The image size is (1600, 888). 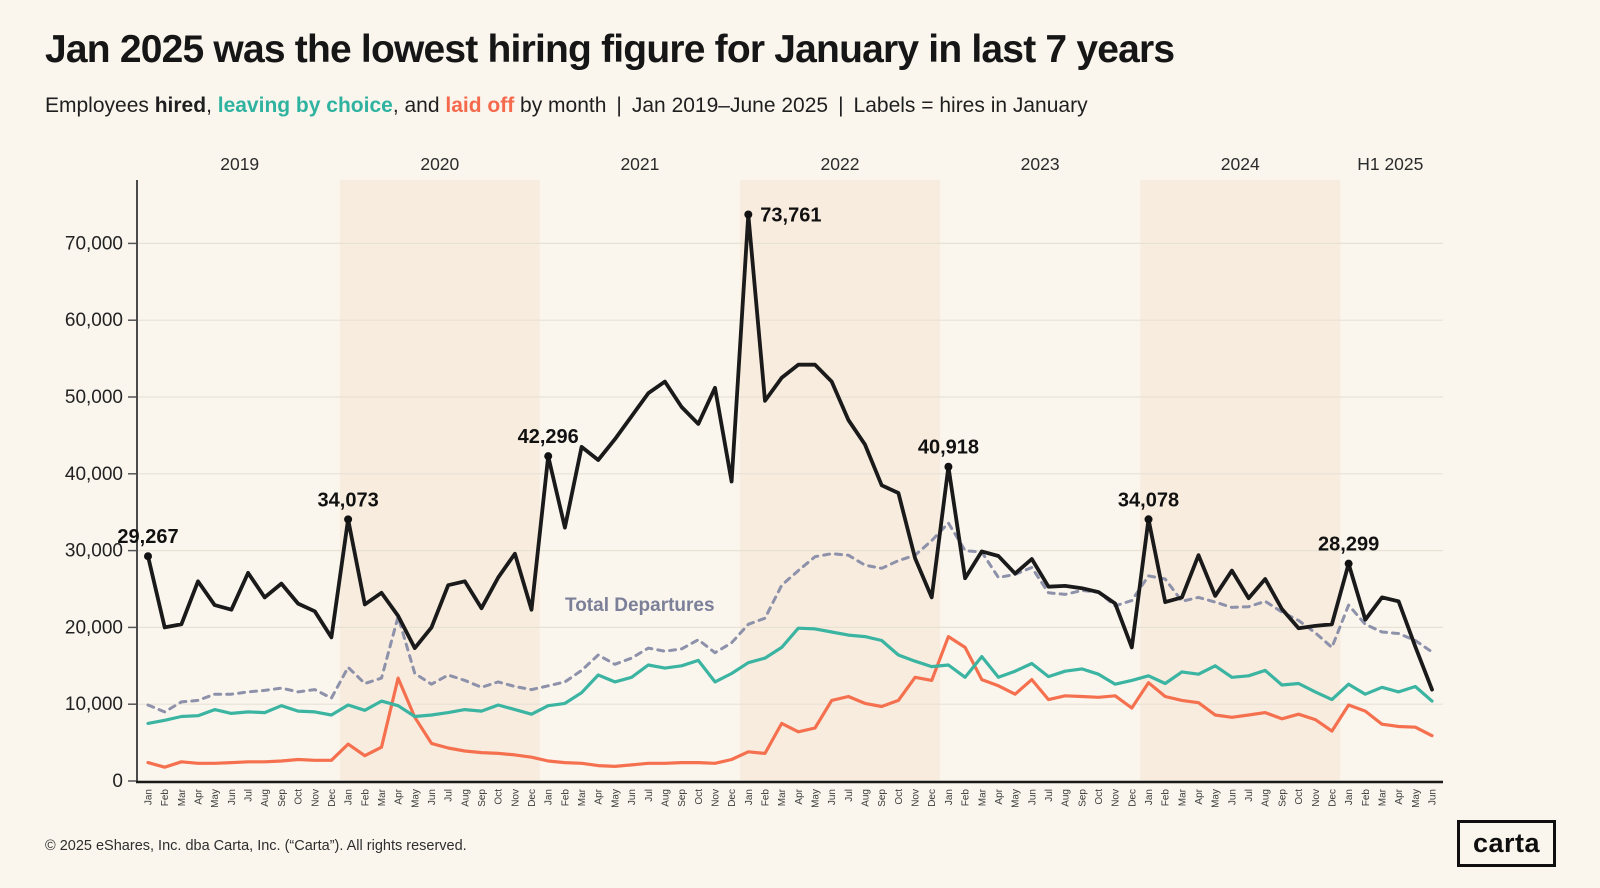 I want to click on carta-logo: carta, so click(x=1506, y=843).